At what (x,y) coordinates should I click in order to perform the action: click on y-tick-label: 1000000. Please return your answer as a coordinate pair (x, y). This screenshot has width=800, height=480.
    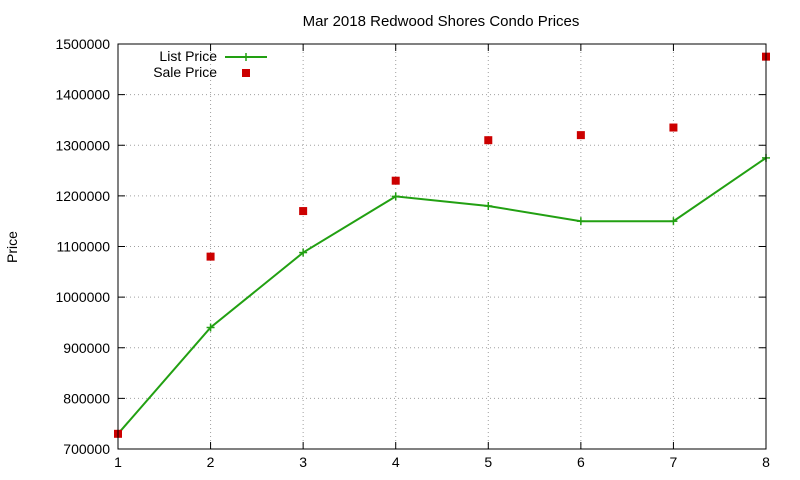
    Looking at the image, I should click on (82, 297).